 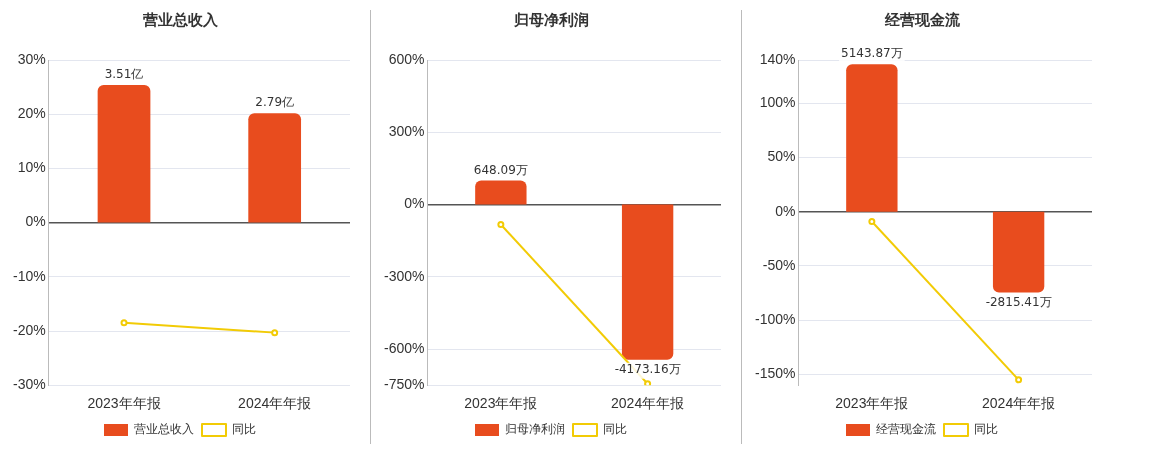 I want to click on data-label: 3.51亿, so click(x=124, y=74).